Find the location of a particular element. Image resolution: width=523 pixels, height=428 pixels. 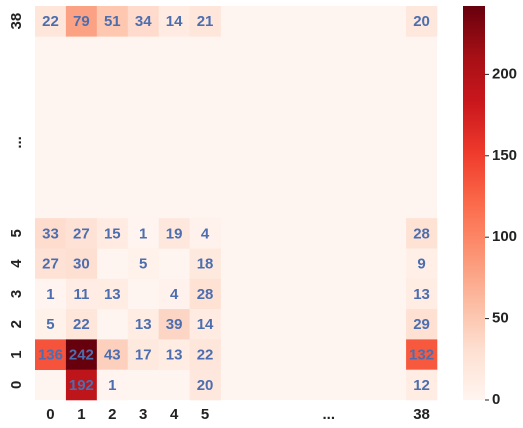

cell-label: 19 is located at coordinates (174, 233).